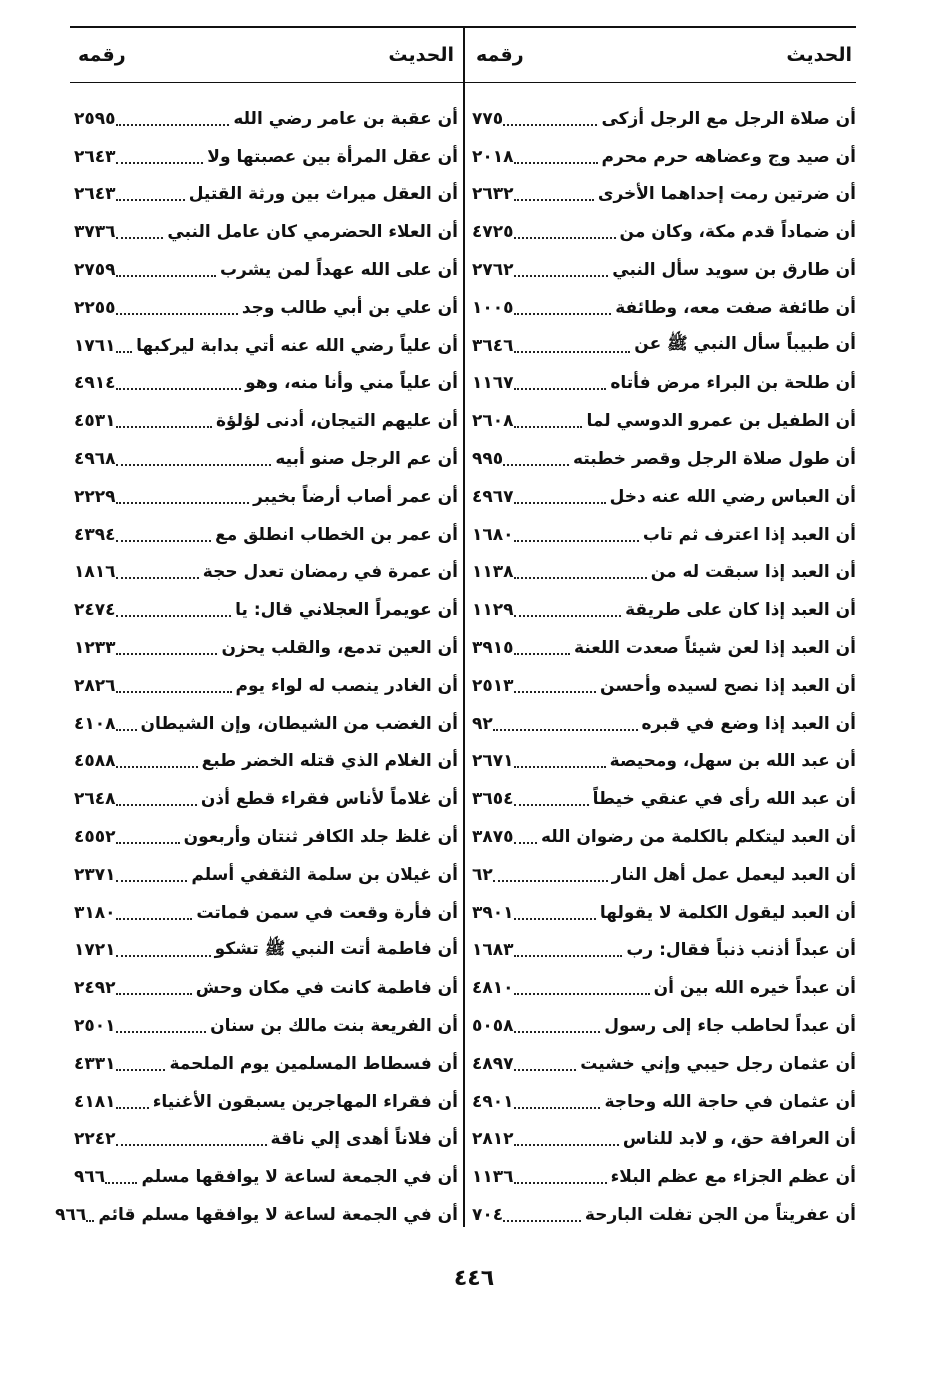  What do you see at coordinates (266, 988) in the screenshot?
I see `index-entry: أن فاطمة كانت في مكان وحش ٢٤٩٢` at bounding box center [266, 988].